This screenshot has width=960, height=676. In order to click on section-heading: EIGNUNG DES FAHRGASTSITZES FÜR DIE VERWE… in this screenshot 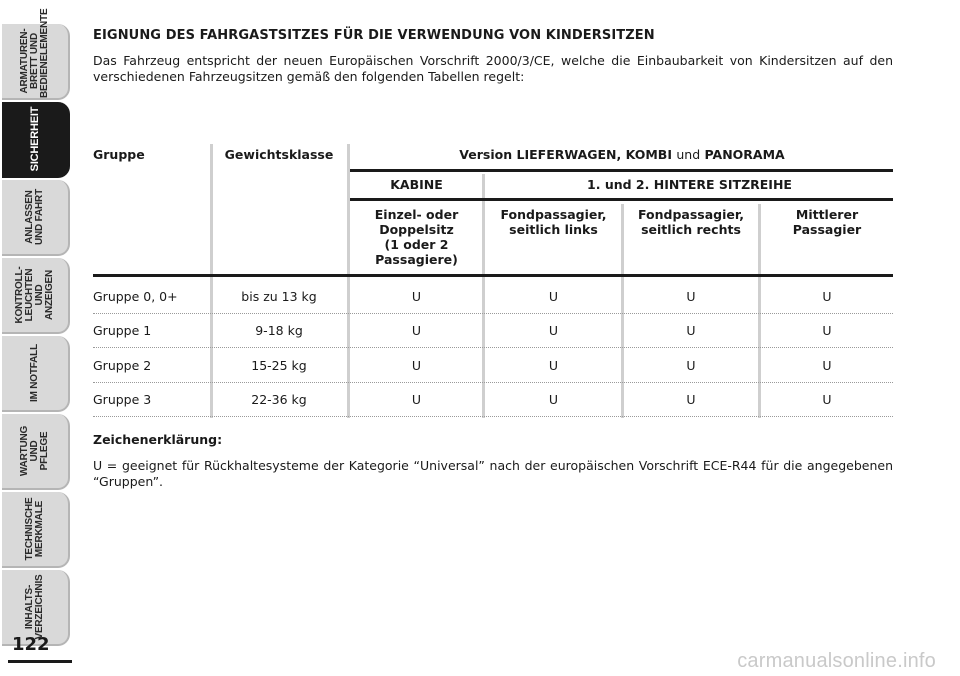, I will do `click(374, 35)`.